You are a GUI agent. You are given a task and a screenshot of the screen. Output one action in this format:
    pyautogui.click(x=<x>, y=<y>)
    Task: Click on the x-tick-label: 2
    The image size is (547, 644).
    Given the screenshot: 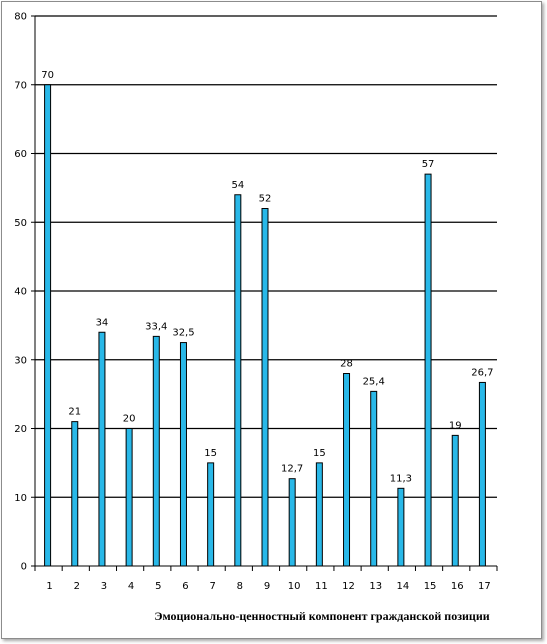 What is the action you would take?
    pyautogui.click(x=77, y=586)
    